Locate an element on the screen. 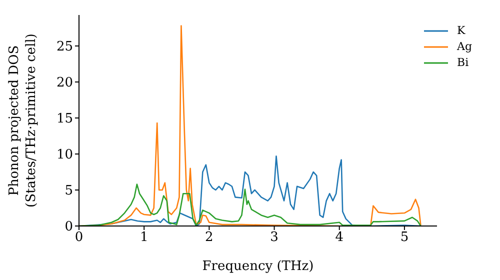 The width and height of the screenshot is (500, 280). x-axis-title: Frequency (THz) is located at coordinates (258, 266).